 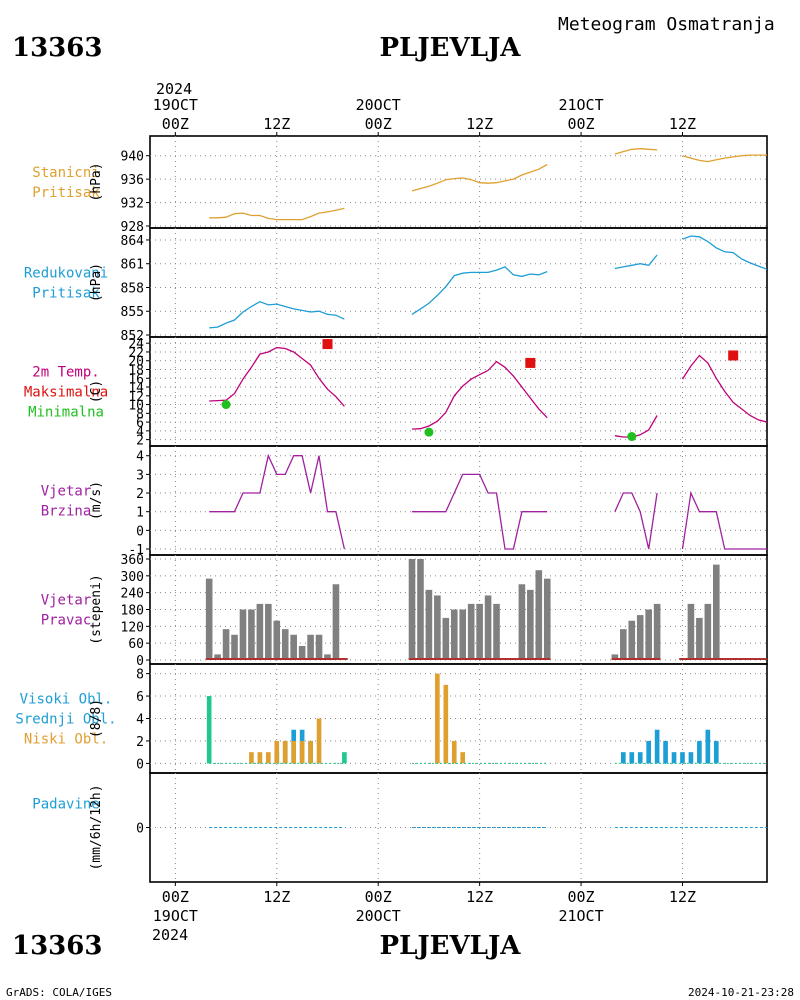 I want to click on y-tick-label: 3, so click(x=140, y=475).